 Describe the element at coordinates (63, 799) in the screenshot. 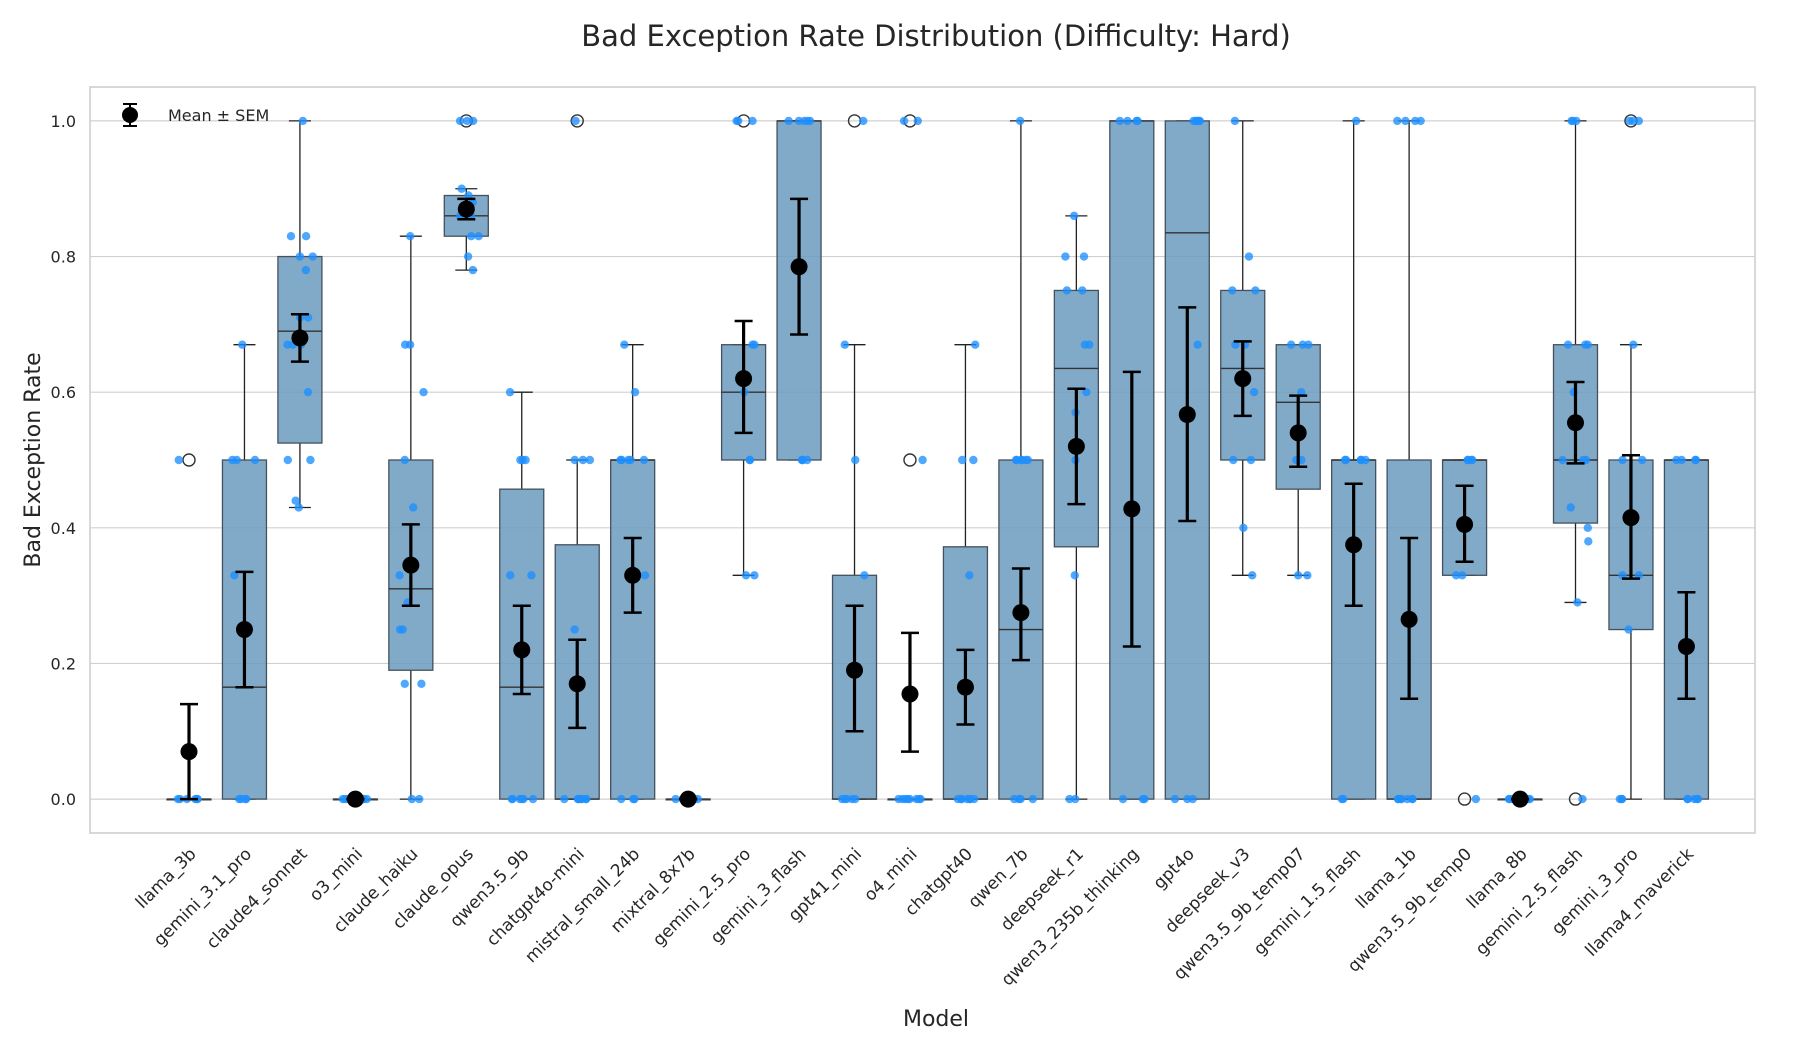

I see `y-tick-label: 0.0` at that location.